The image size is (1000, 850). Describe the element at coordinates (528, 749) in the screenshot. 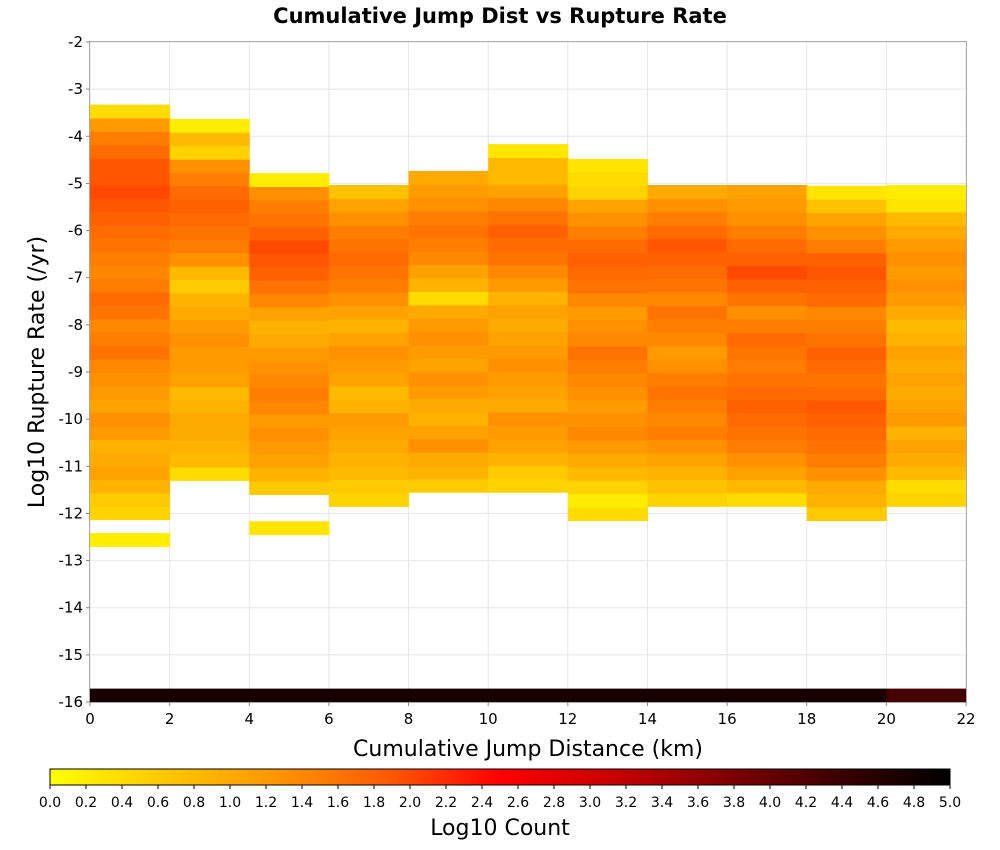

I see `x-axis-label: Cumulative Jump Distance (km)` at that location.